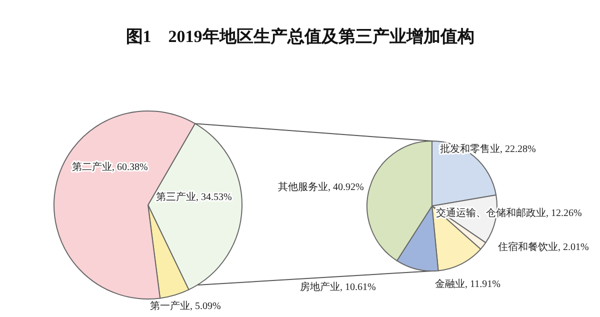  I want to click on text: 图1 2019年地区生产总值及第三产业增加值构, so click(300, 36).